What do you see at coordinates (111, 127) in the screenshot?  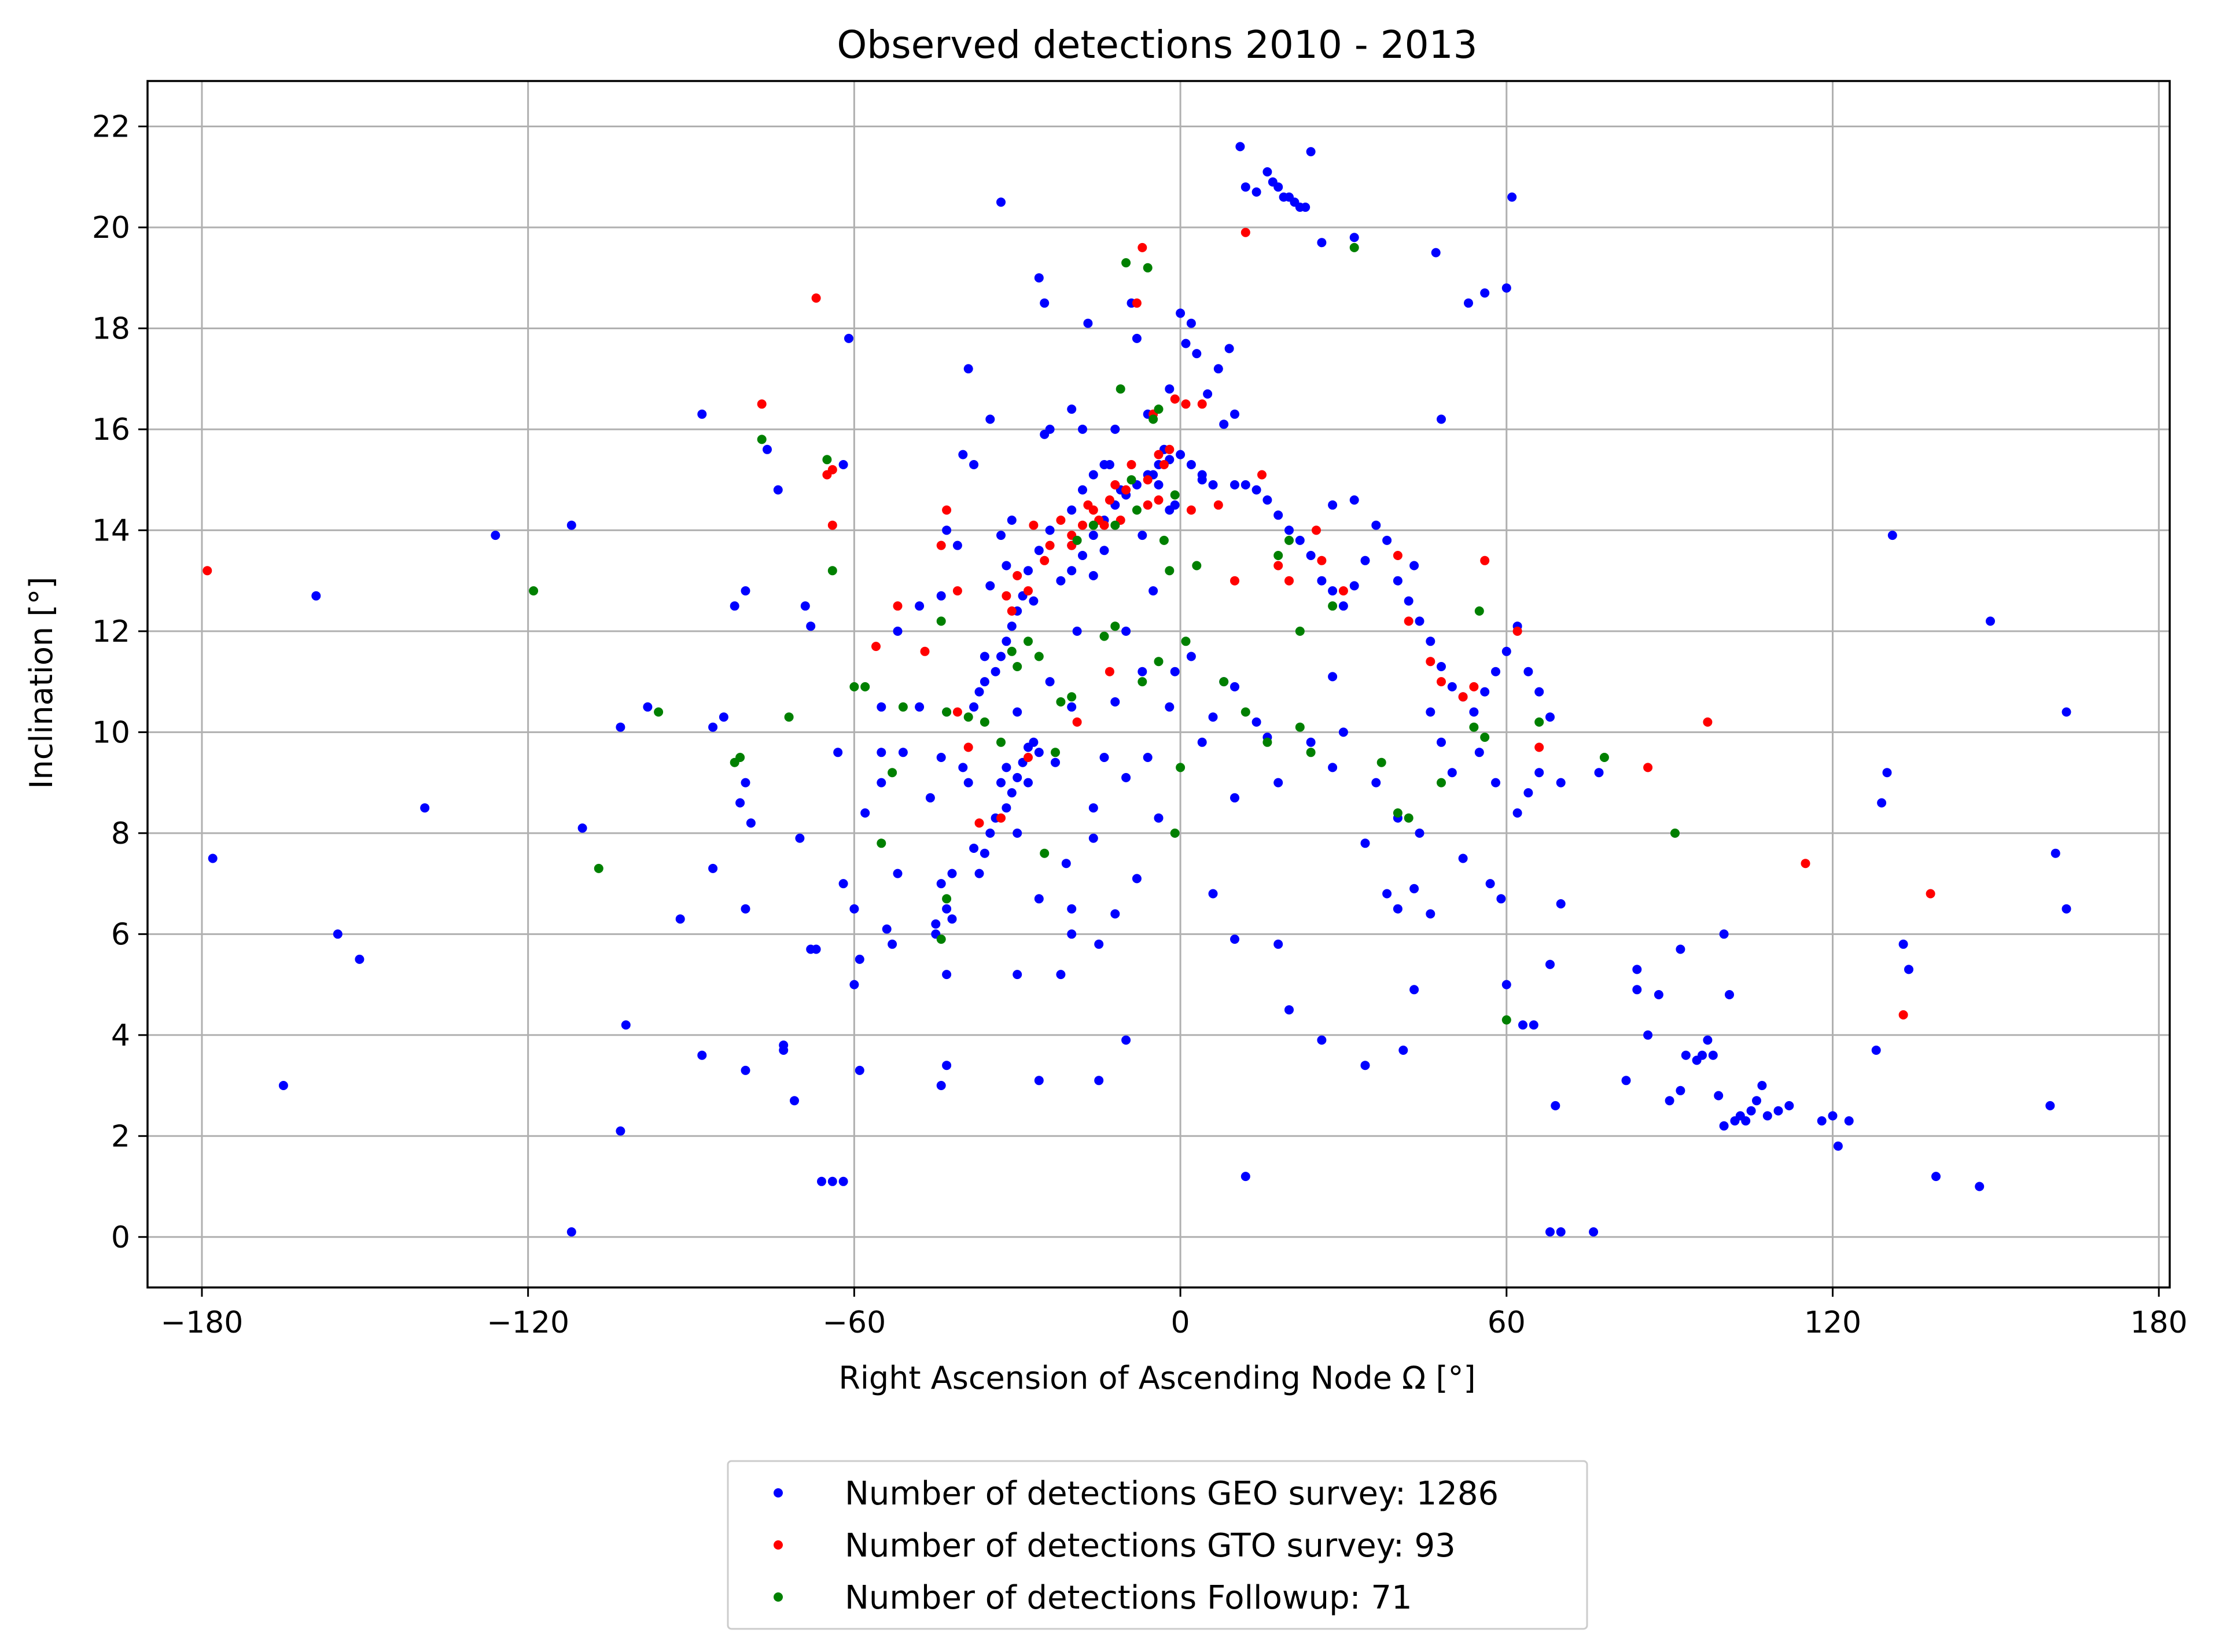 I see `y-tick-label: 22` at bounding box center [111, 127].